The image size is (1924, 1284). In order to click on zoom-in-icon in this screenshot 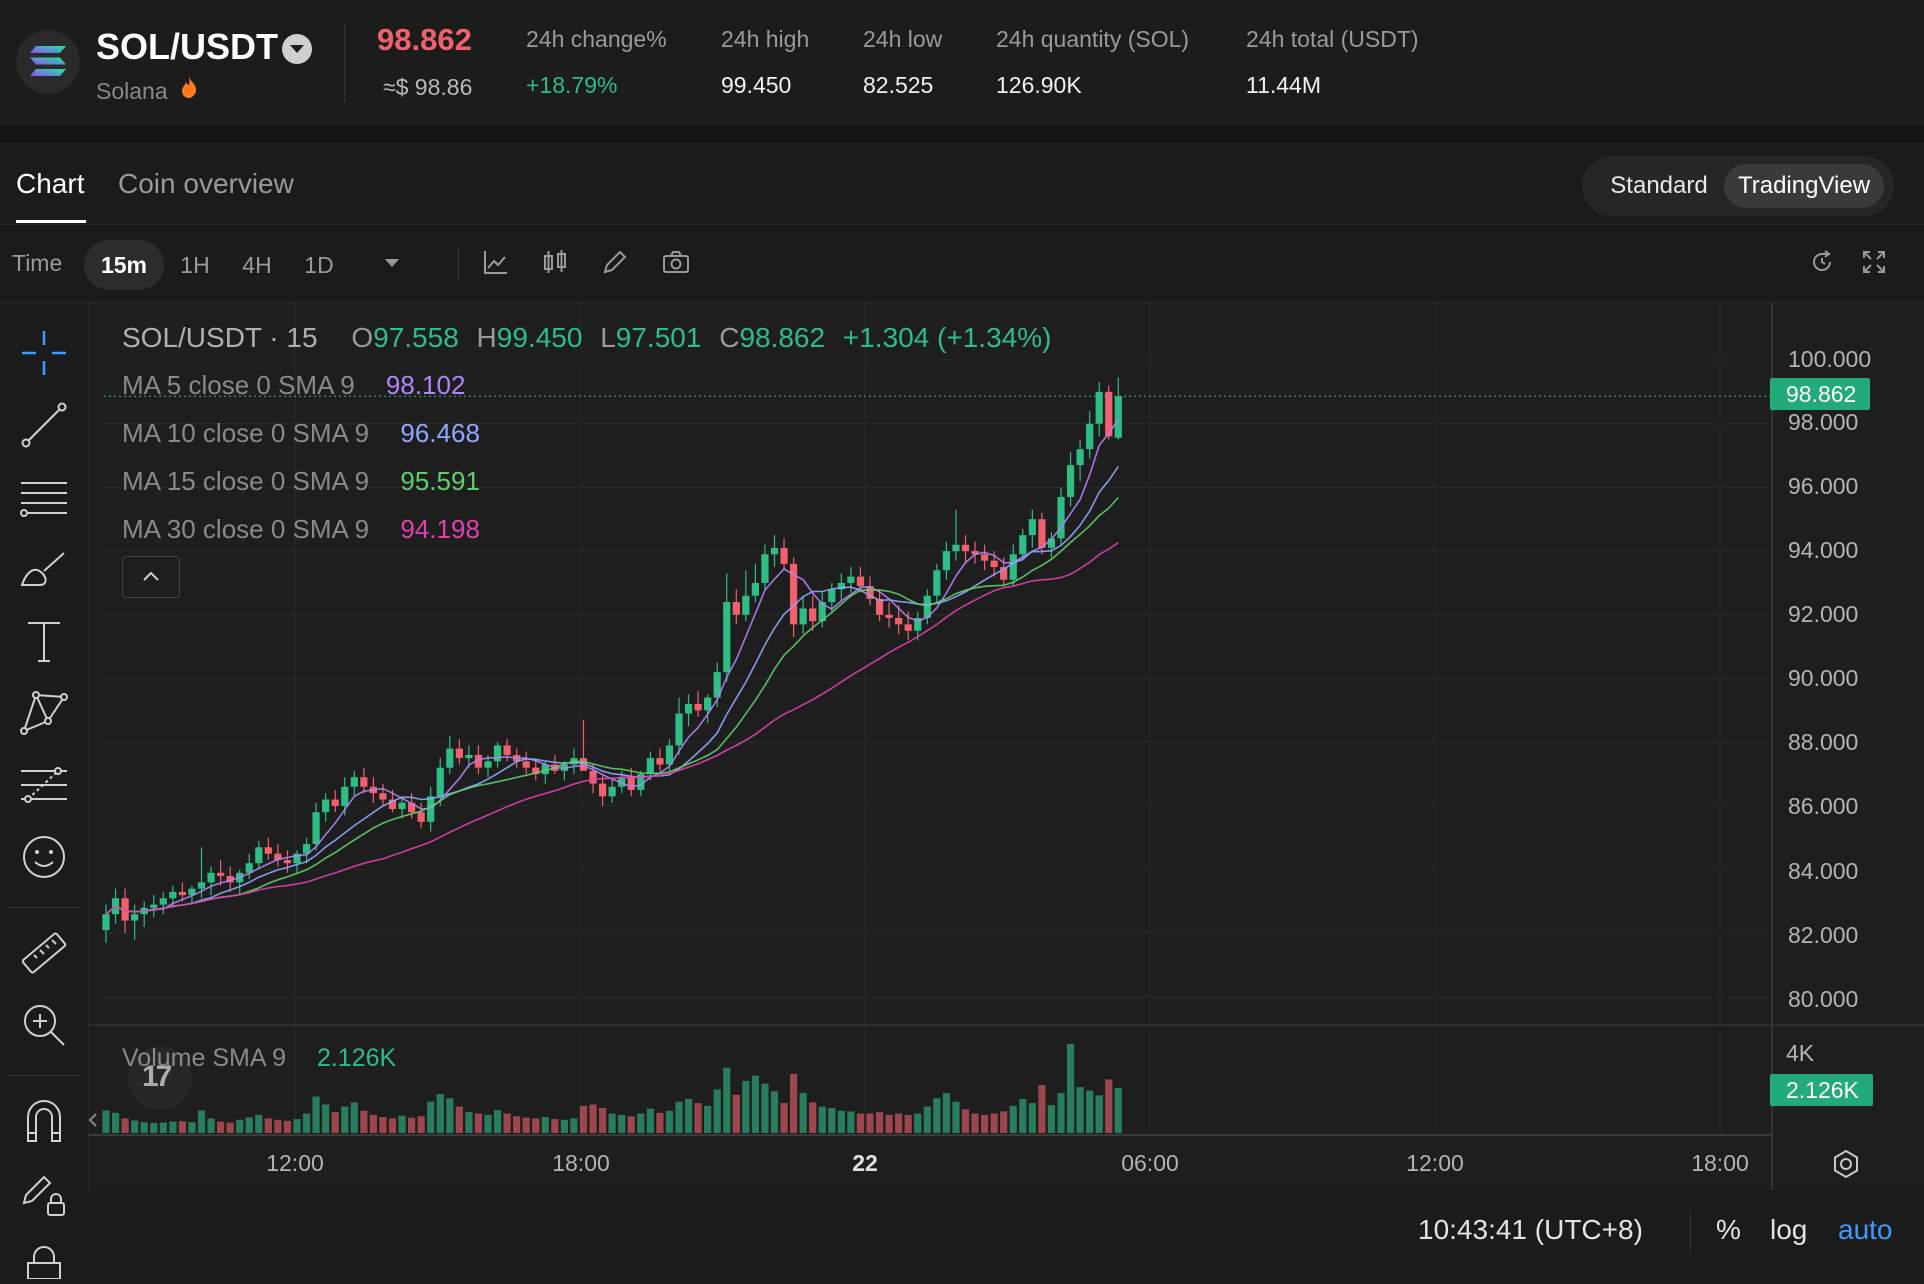, I will do `click(44, 1025)`.